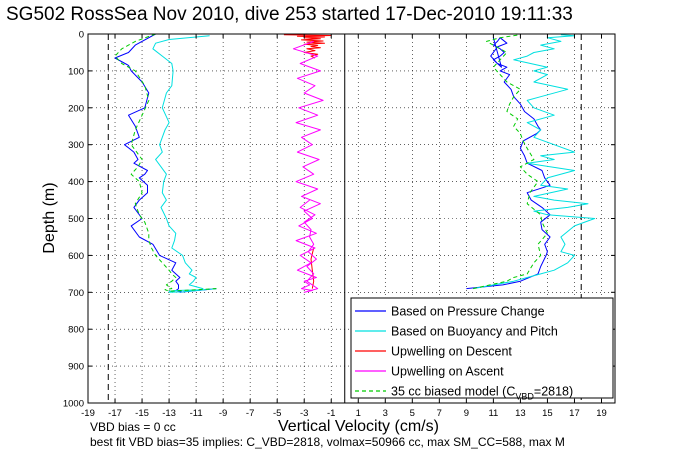  Describe the element at coordinates (482, 393) in the screenshot. I see `legend-label: 35 cc biased model (CVBD=2818)` at that location.